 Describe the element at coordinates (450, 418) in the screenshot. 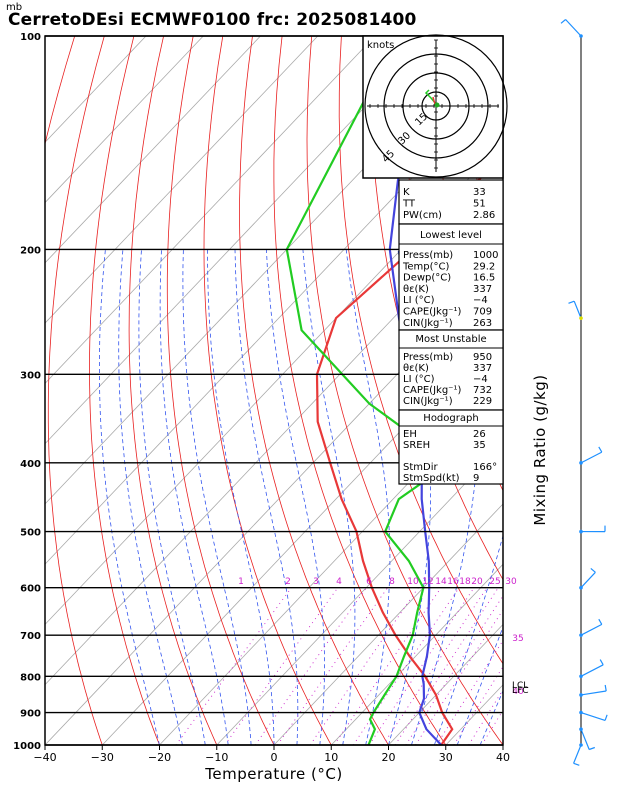

I see `section-title: Hodograph` at that location.